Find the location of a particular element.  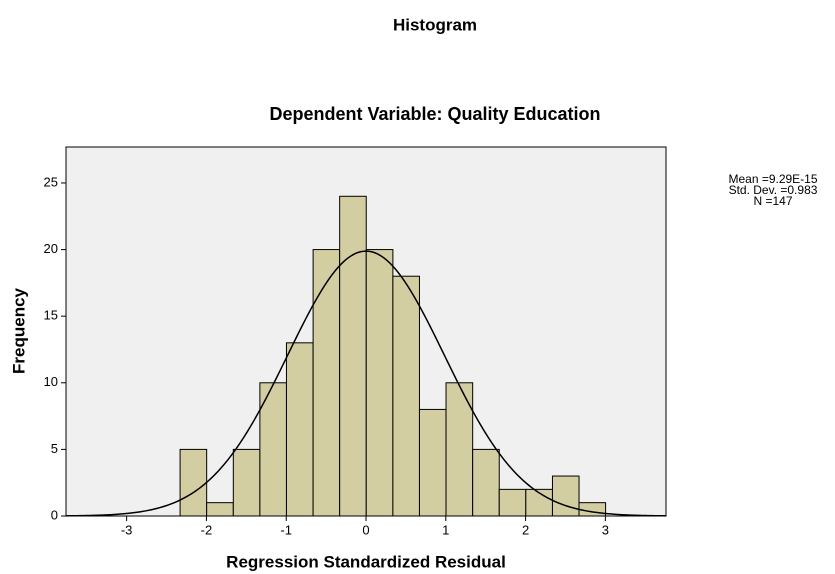

y-tick-label: 20 is located at coordinates (51, 248).